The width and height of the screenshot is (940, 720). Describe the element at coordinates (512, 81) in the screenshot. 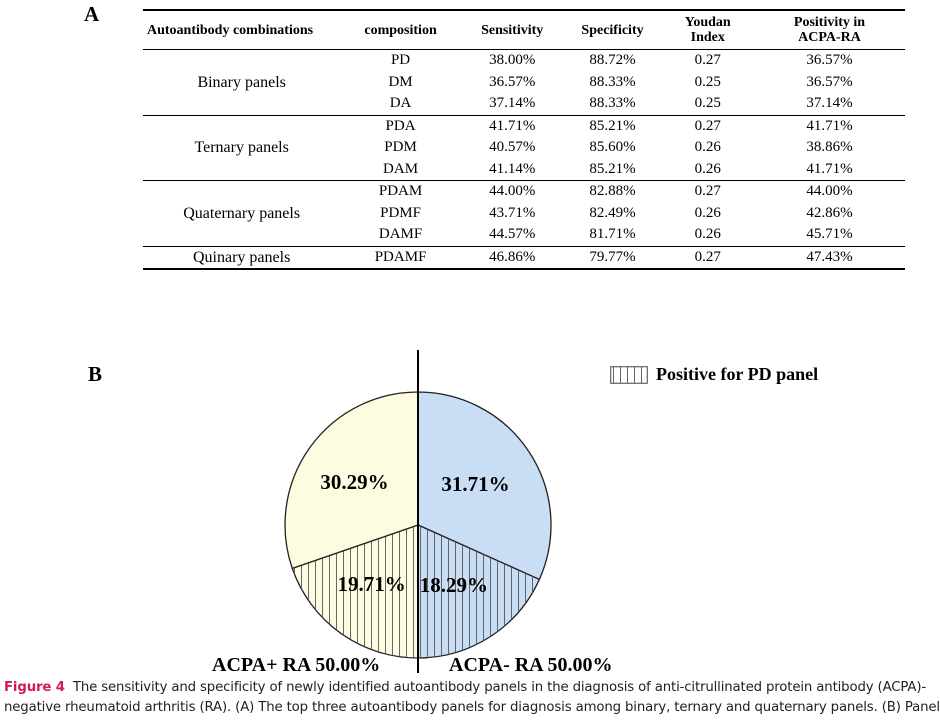

I see `sensitivity-cell: 36.57%` at that location.